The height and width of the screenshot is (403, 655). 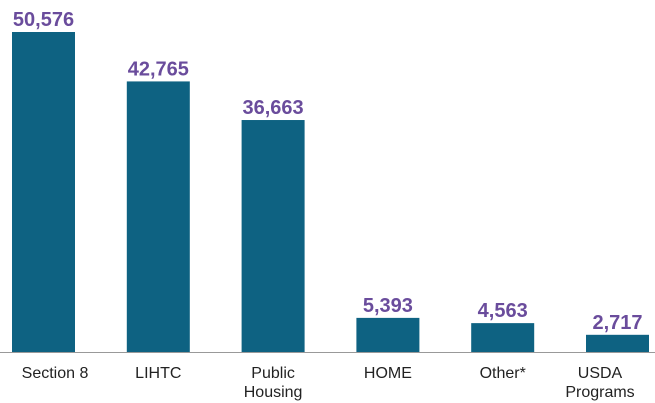 I want to click on x-tick-label: Section 8, so click(x=55, y=373).